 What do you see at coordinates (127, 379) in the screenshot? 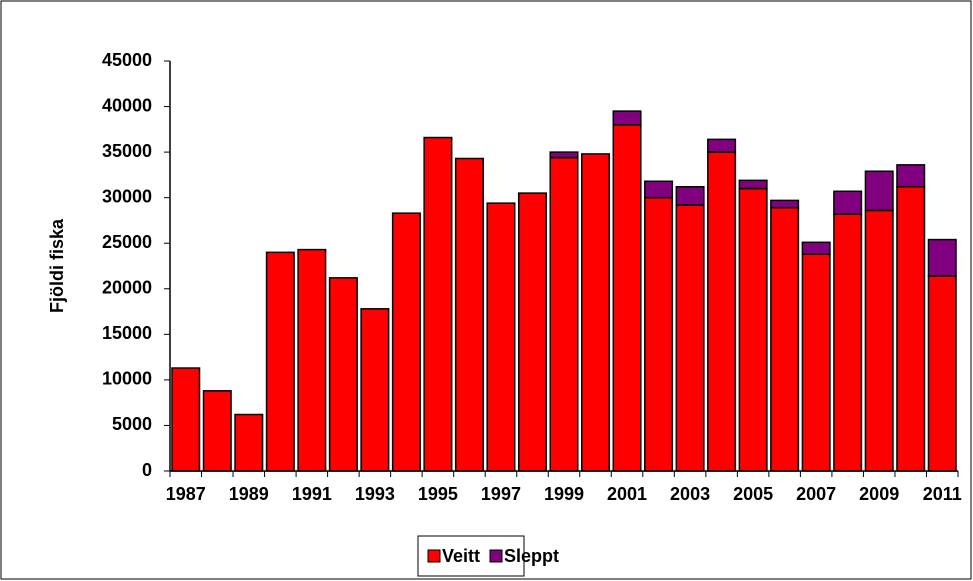
I see `y-tick-label: 10000` at bounding box center [127, 379].